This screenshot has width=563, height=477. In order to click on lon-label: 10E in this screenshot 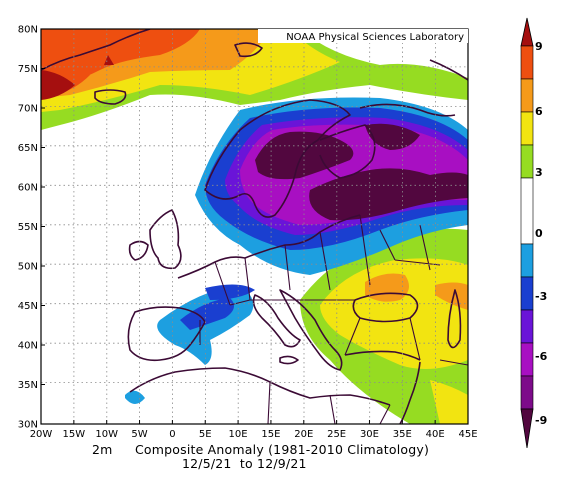, I will do `click(238, 434)`.